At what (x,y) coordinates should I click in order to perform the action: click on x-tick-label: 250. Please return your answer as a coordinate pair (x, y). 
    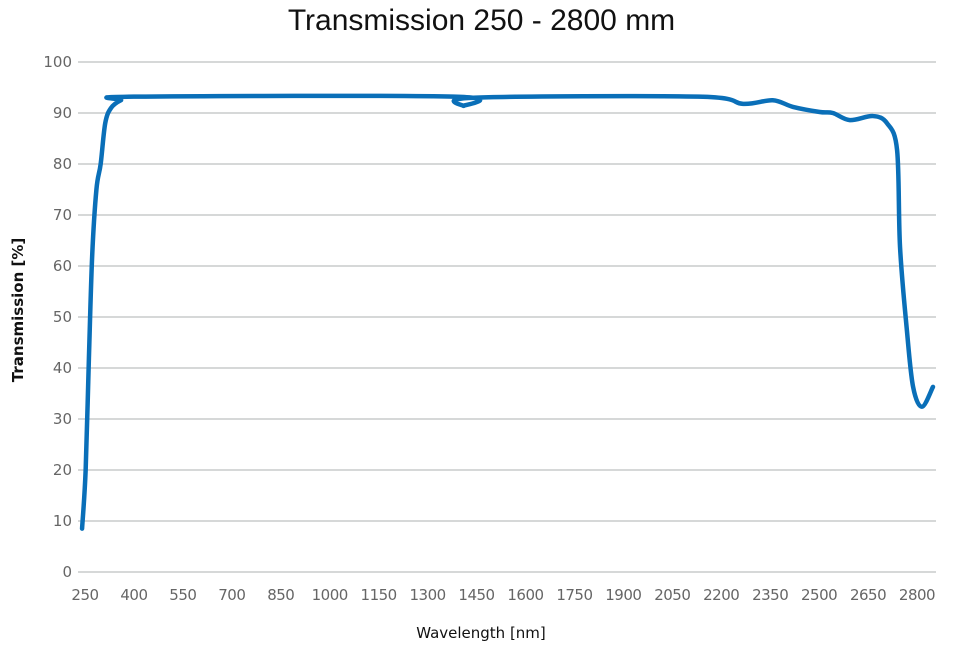
    Looking at the image, I should click on (84, 595).